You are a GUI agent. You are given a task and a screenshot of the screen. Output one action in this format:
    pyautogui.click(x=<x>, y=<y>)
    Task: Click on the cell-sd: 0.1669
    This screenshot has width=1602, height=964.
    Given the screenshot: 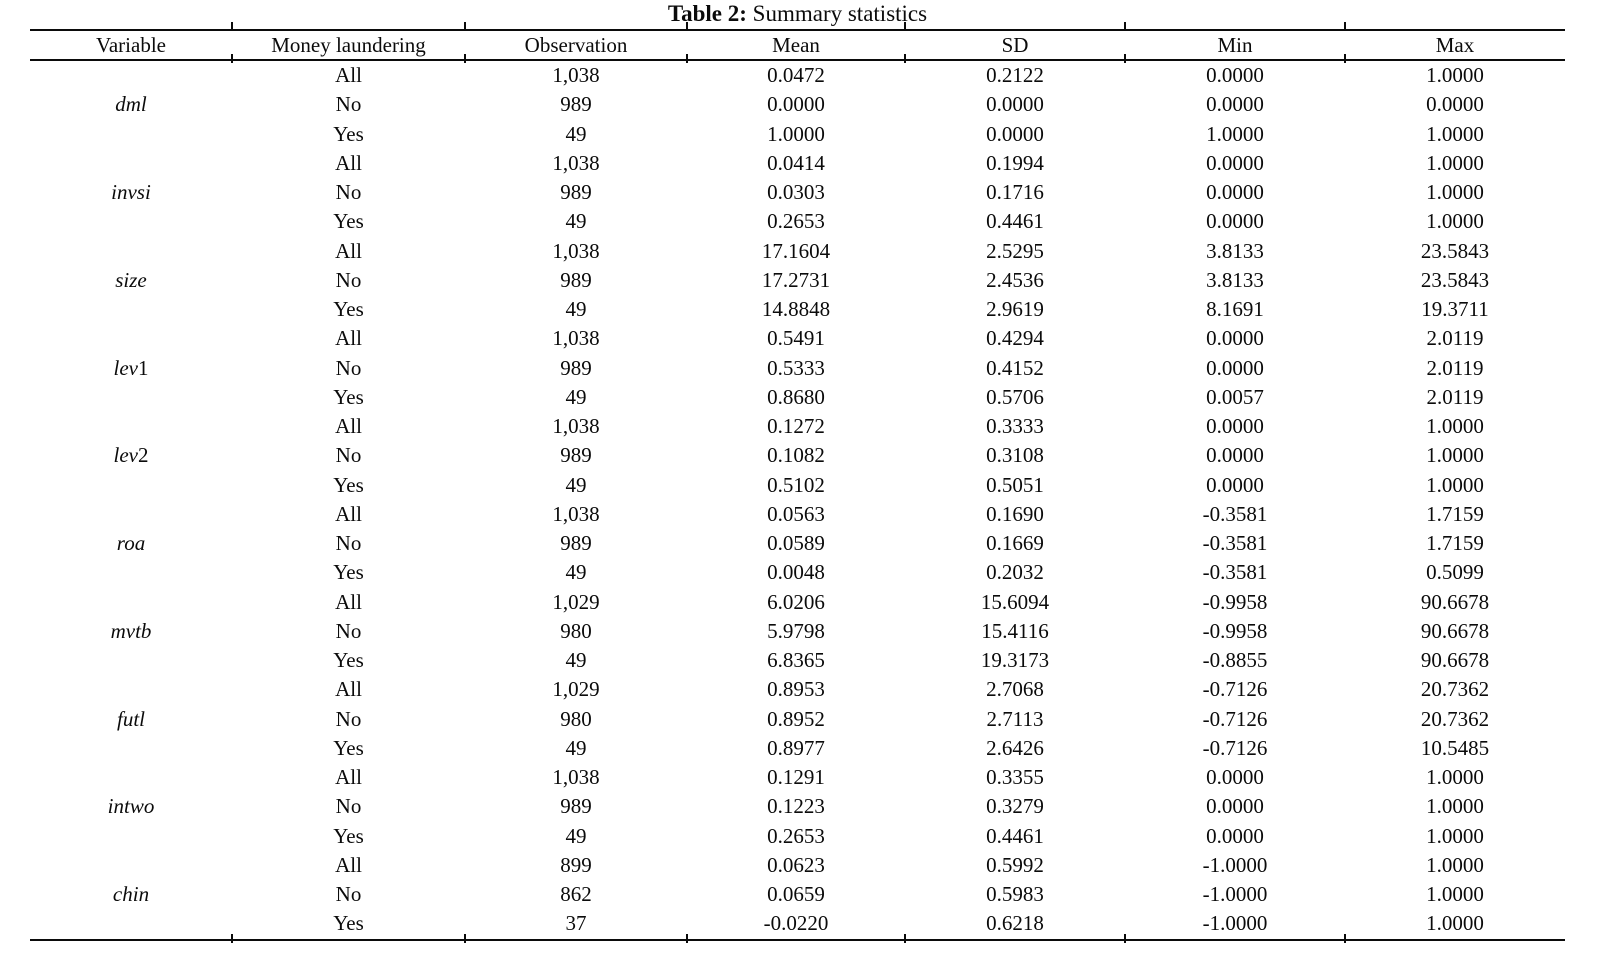 What is the action you would take?
    pyautogui.click(x=1015, y=543)
    